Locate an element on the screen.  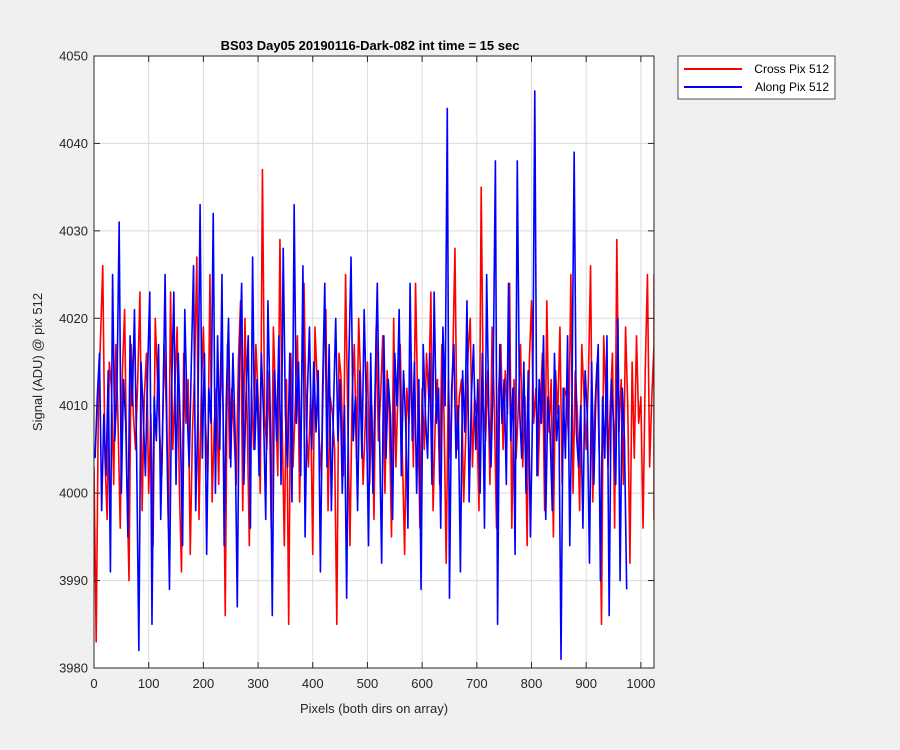
legend-box is located at coordinates (756, 77).